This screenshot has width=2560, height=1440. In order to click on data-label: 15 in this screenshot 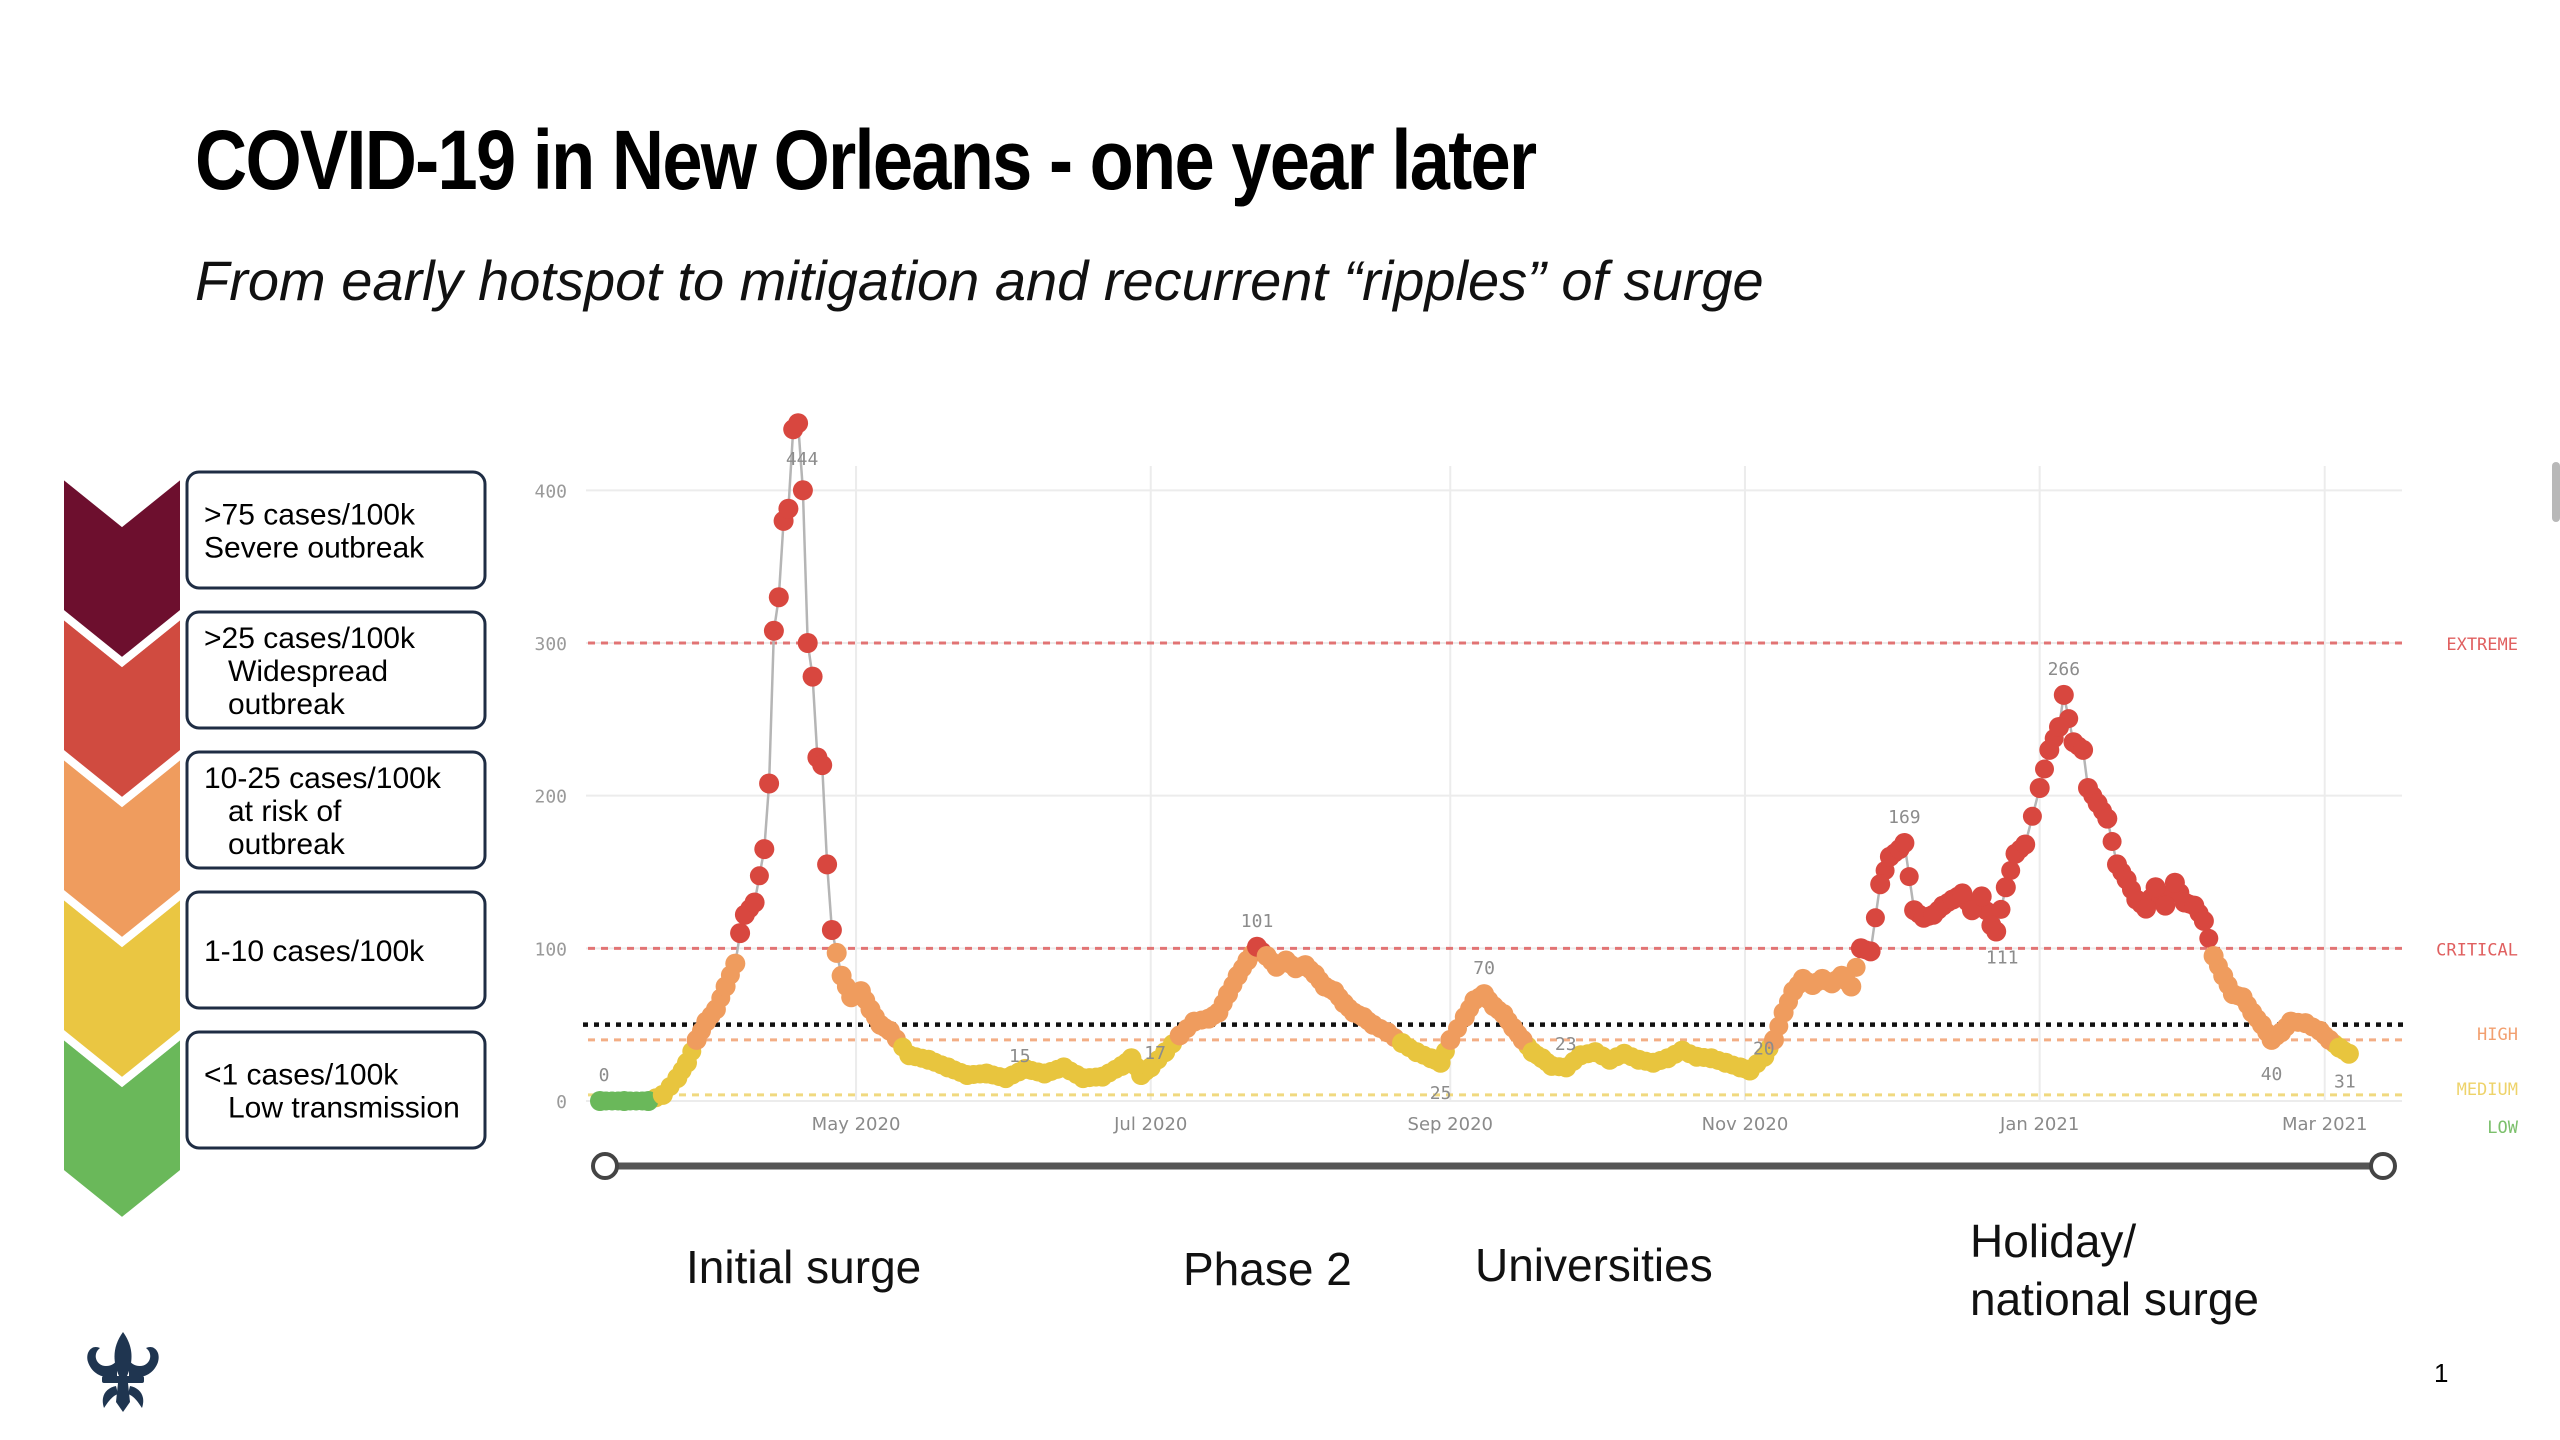, I will do `click(1020, 1056)`.